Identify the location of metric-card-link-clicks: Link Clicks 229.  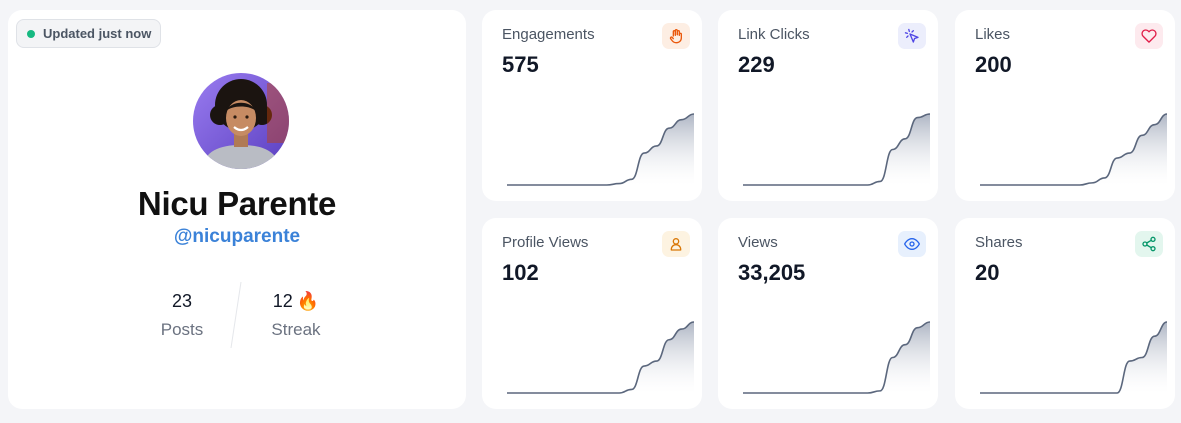
(828, 105).